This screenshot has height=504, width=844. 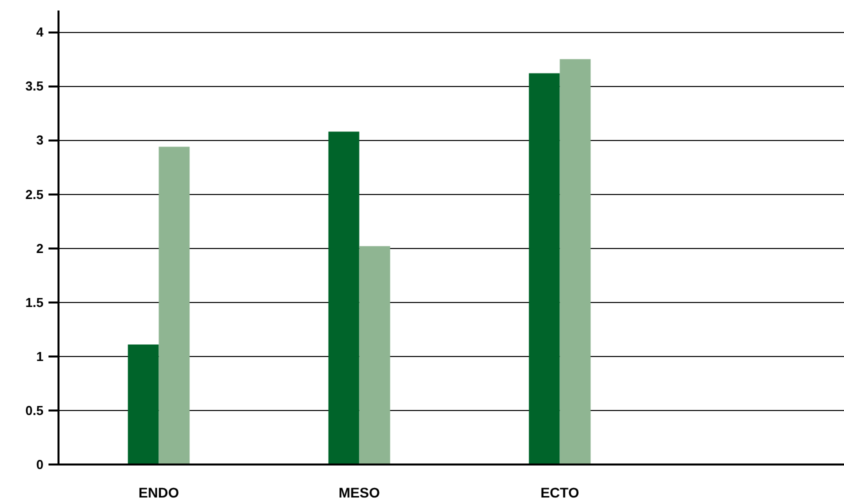 What do you see at coordinates (560, 492) in the screenshot?
I see `x-tick-label: ECTO` at bounding box center [560, 492].